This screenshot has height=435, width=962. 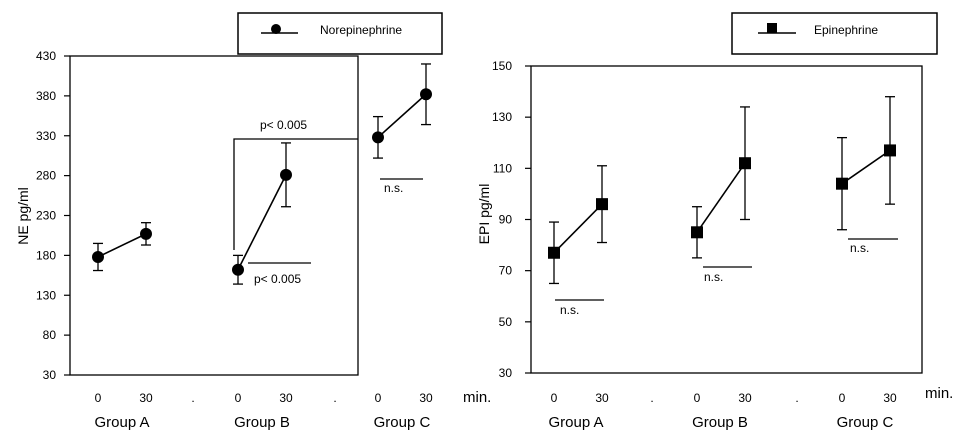 What do you see at coordinates (46, 176) in the screenshot?
I see `y-tick-label: 280` at bounding box center [46, 176].